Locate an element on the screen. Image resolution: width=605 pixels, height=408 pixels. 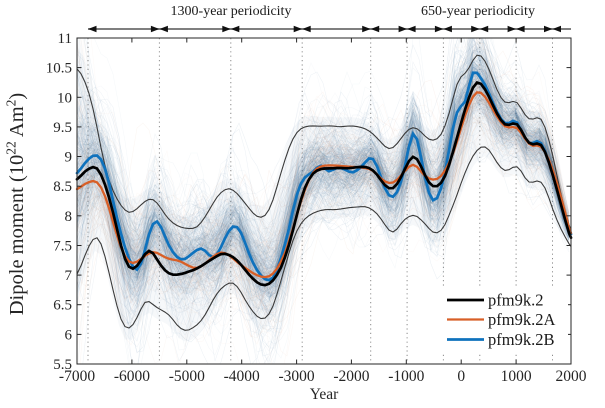
svg-text: pfm9k.2A is located at coordinates (521, 319).